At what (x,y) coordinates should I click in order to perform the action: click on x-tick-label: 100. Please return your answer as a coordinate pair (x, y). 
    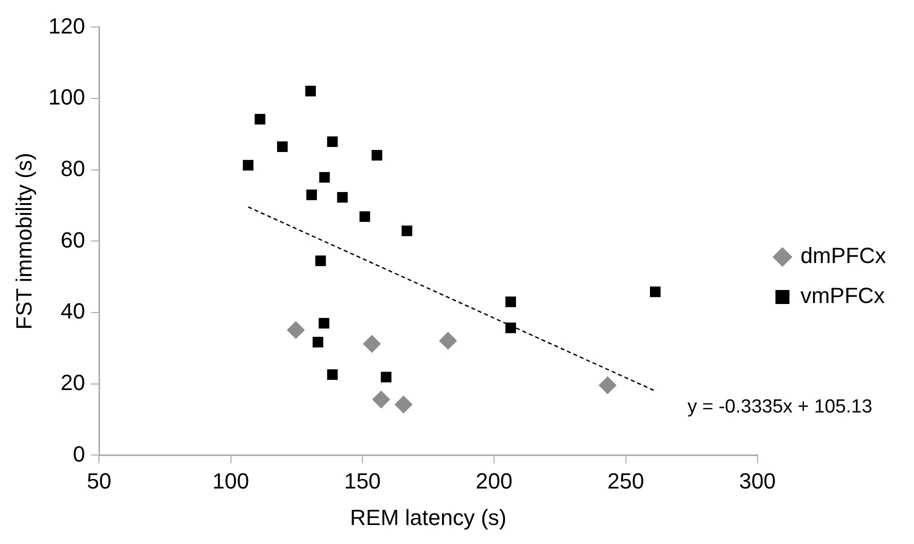
    Looking at the image, I should click on (231, 481).